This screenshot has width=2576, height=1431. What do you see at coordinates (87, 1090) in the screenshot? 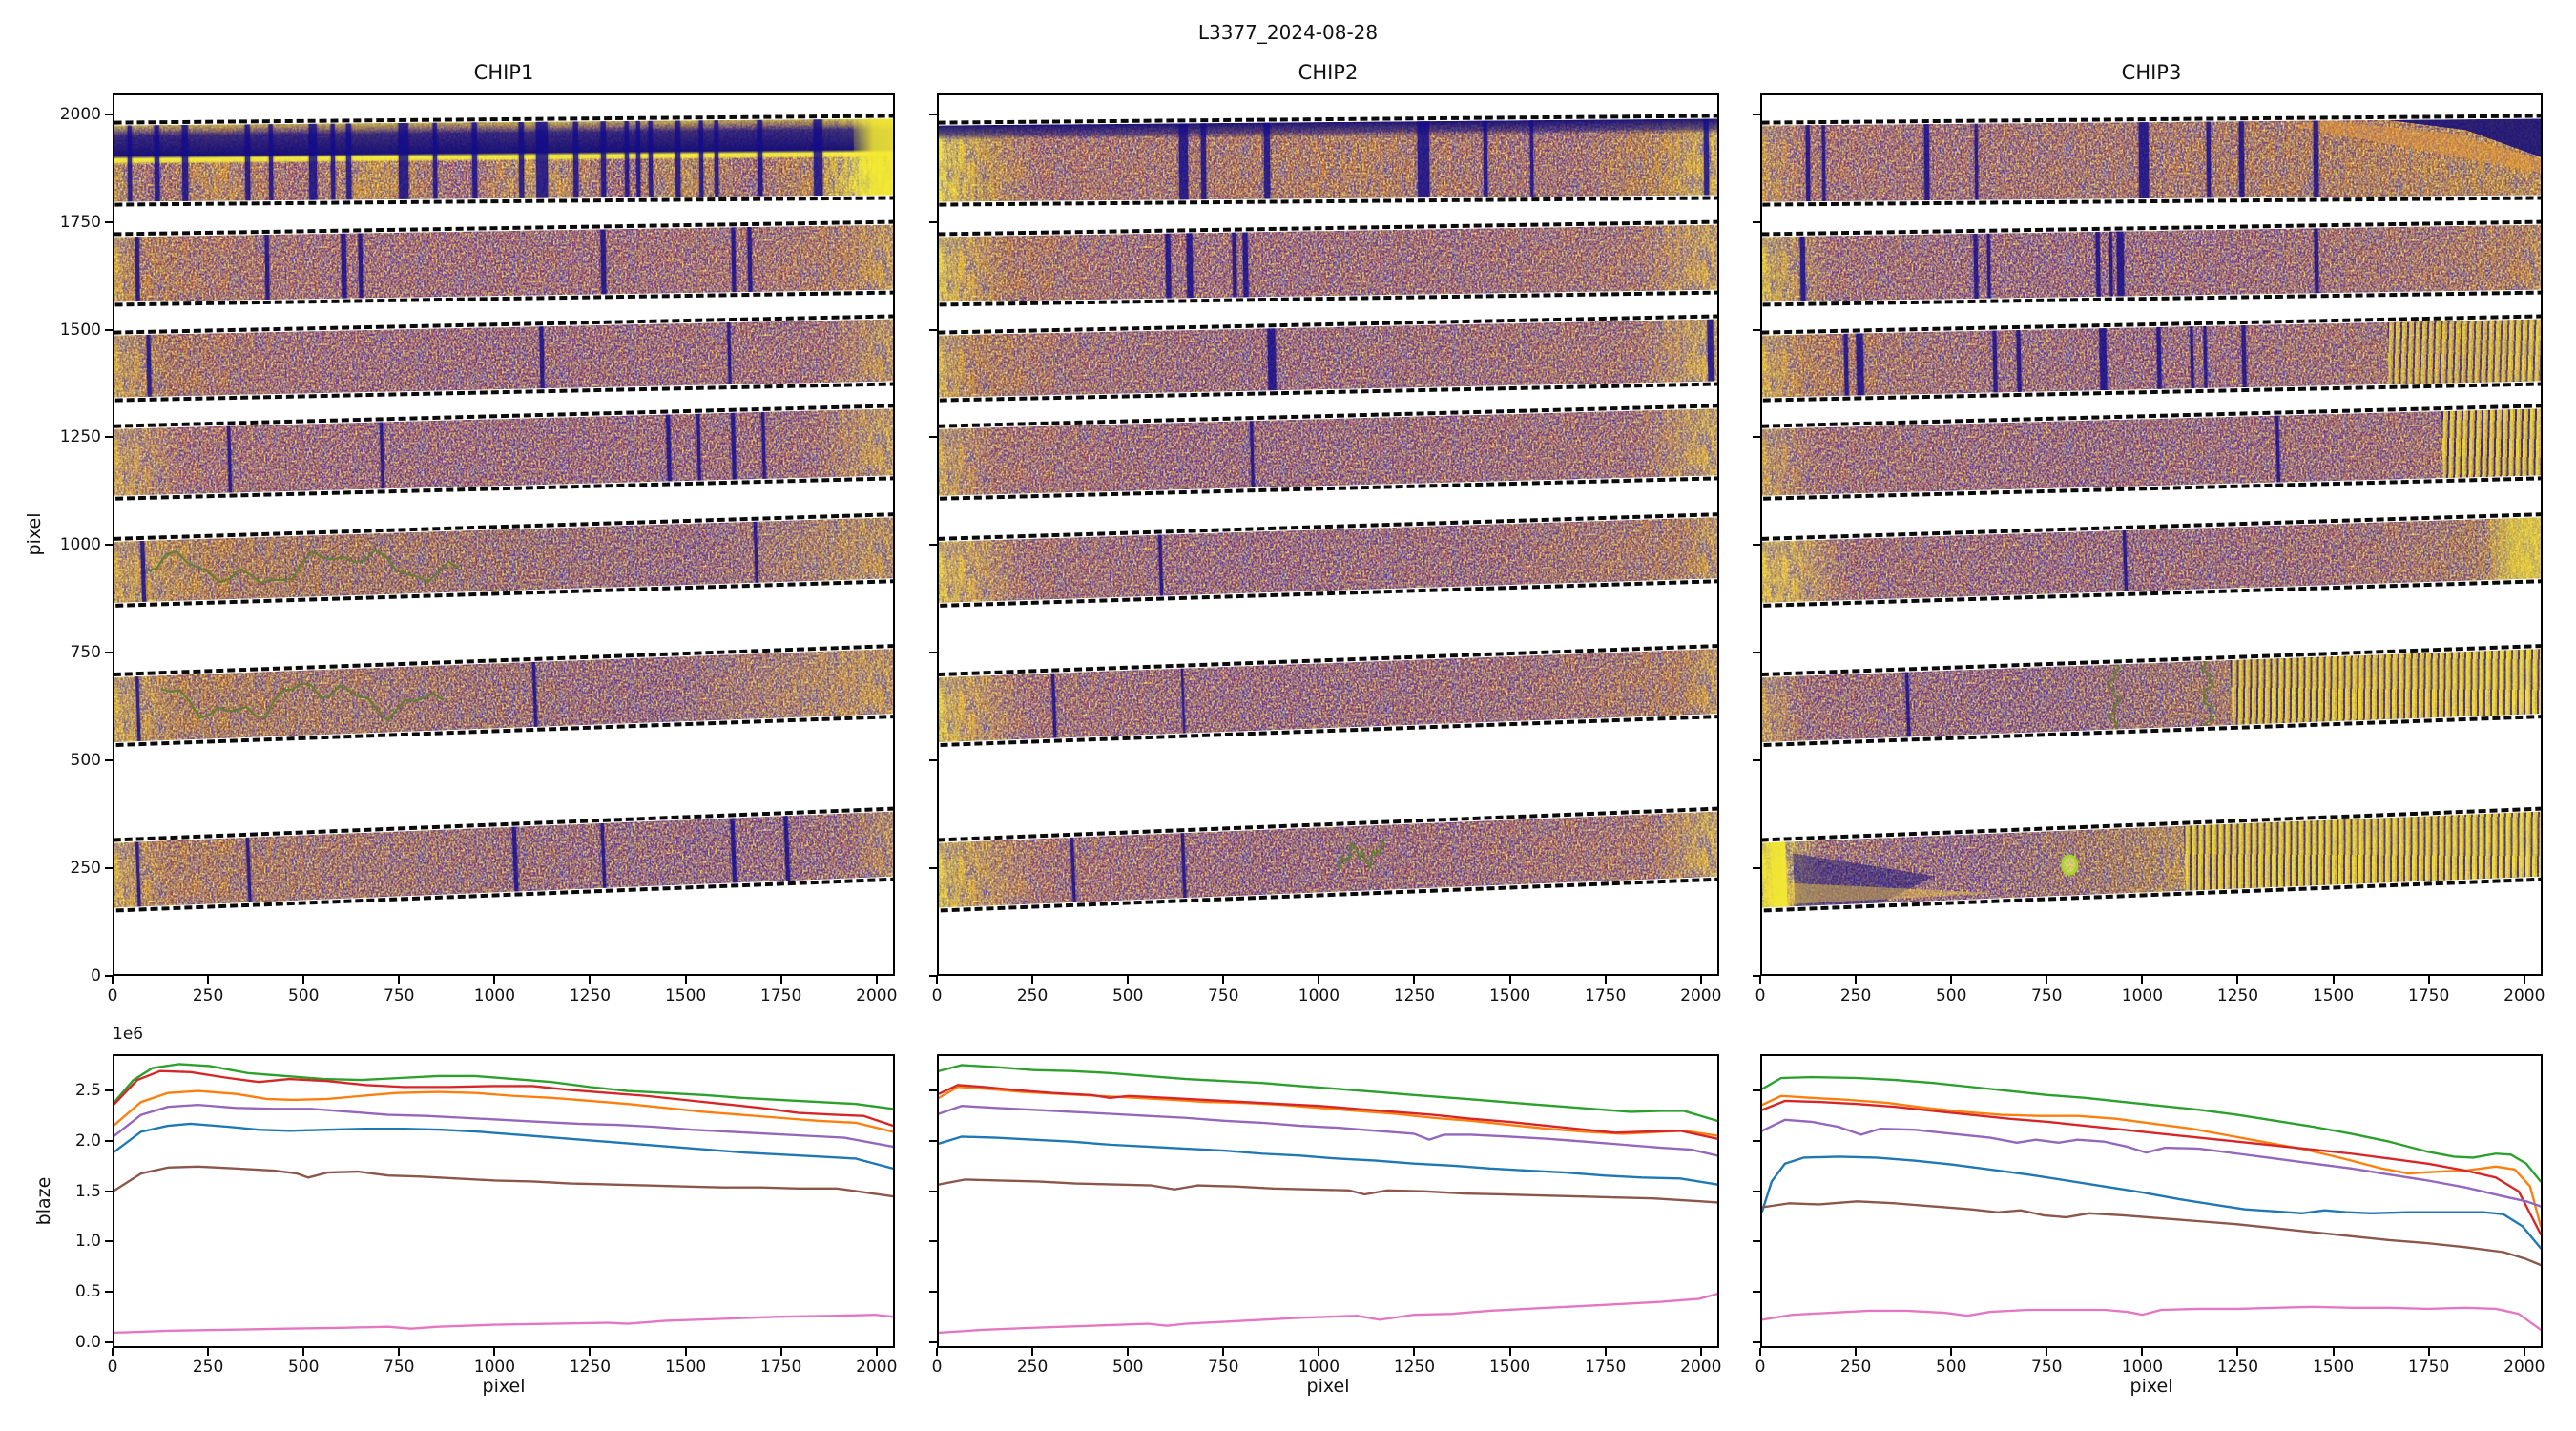
I see `y-tick-label: 2.5` at bounding box center [87, 1090].